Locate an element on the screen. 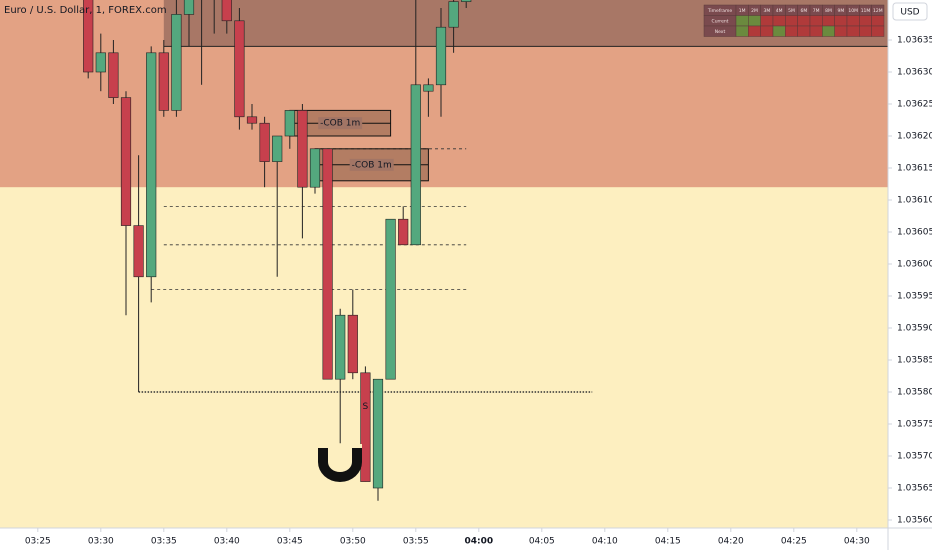 This screenshot has width=932, height=550. table-header: 2M is located at coordinates (754, 11).